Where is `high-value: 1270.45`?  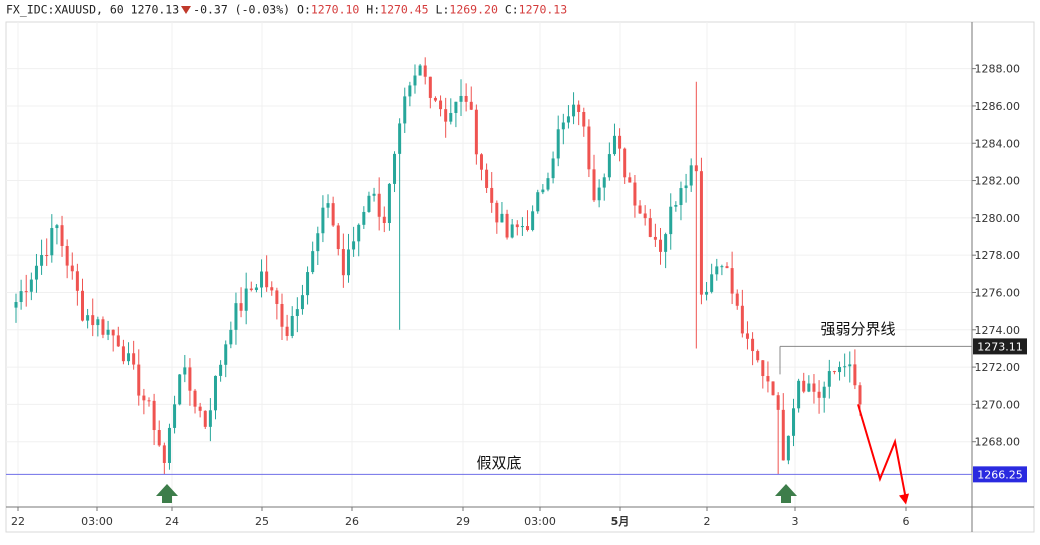
high-value: 1270.45 is located at coordinates (404, 9).